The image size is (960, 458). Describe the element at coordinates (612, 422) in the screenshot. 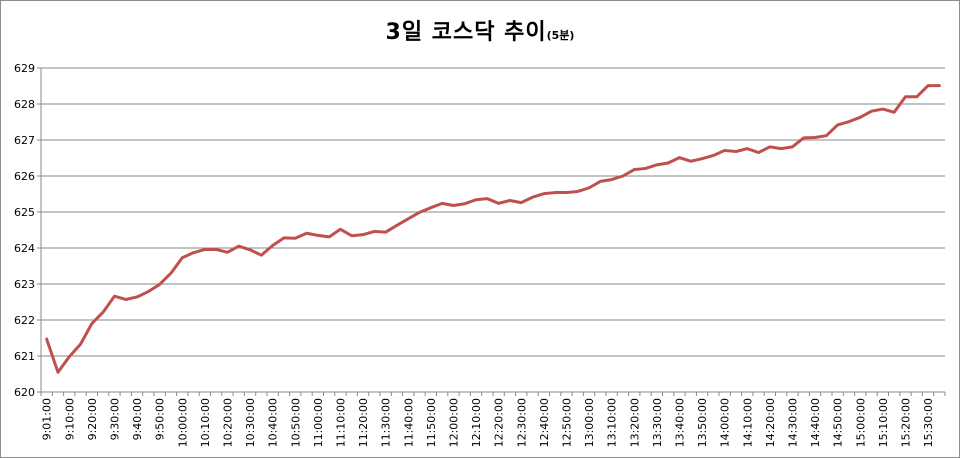

I see `x-tick-label: 13:10:00` at that location.